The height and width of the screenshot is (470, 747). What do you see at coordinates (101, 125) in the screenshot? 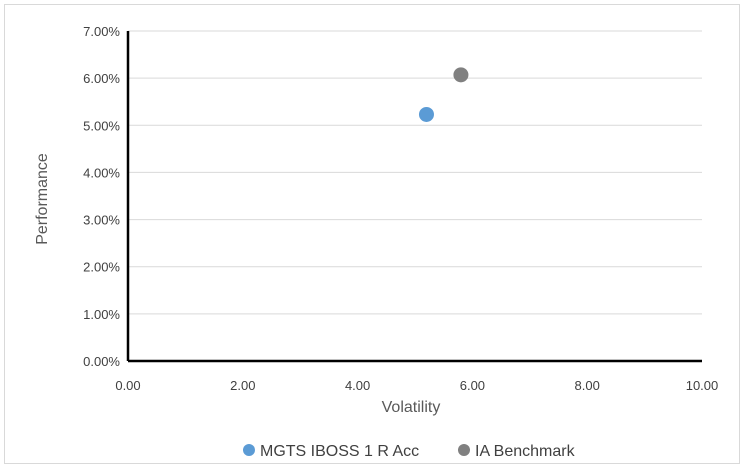
I see `y-tick-label: 5.00%` at bounding box center [101, 125].